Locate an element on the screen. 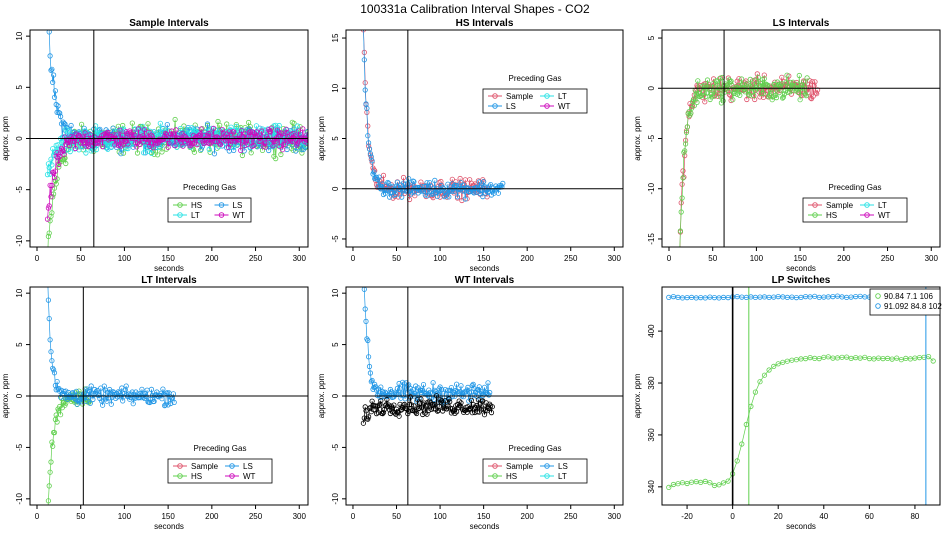  x-tick-label: 80 is located at coordinates (914, 516).